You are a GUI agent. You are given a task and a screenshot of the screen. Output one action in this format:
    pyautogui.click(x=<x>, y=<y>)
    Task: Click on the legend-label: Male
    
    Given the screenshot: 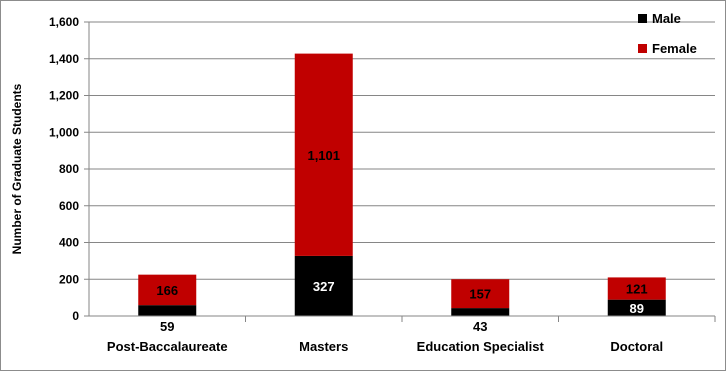 What is the action you would take?
    pyautogui.click(x=666, y=18)
    